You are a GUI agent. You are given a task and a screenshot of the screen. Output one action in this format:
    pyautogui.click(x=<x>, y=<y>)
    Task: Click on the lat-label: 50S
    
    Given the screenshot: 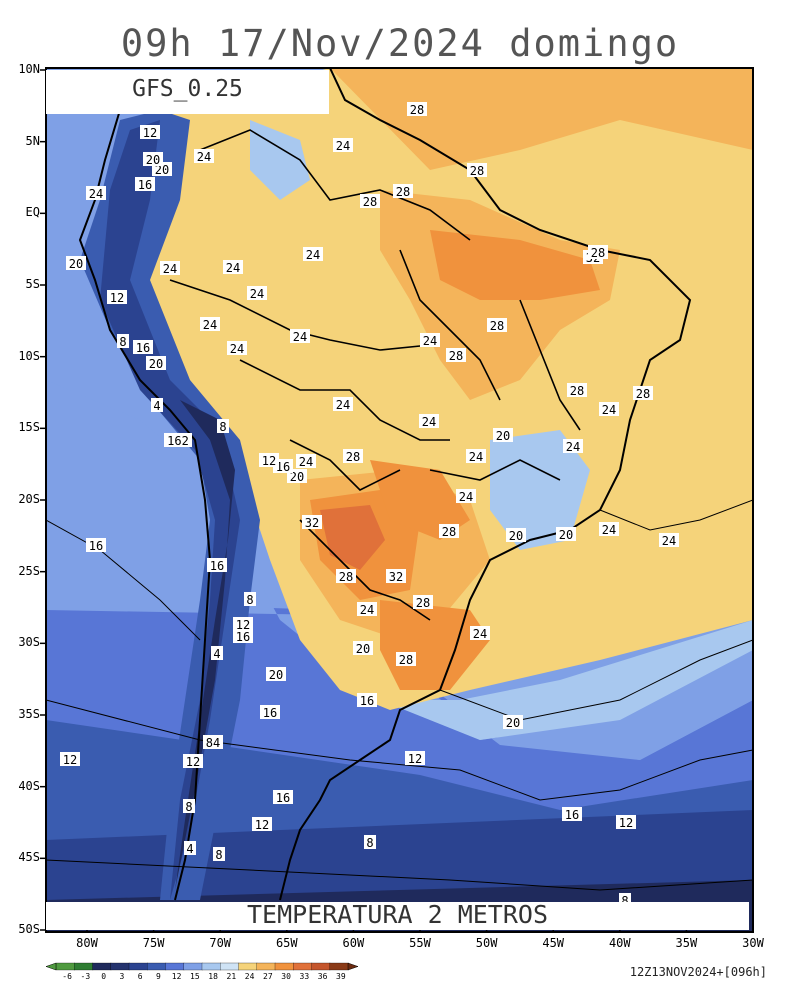 What is the action you would take?
    pyautogui.click(x=29, y=929)
    